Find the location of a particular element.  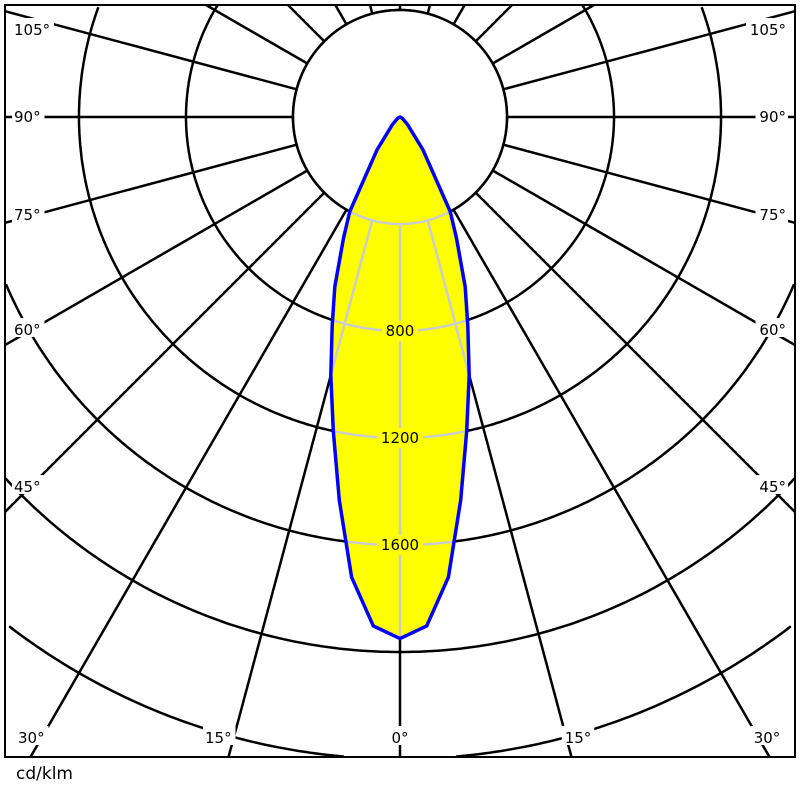

angle-label-right-5: 90° is located at coordinates (772, 117).